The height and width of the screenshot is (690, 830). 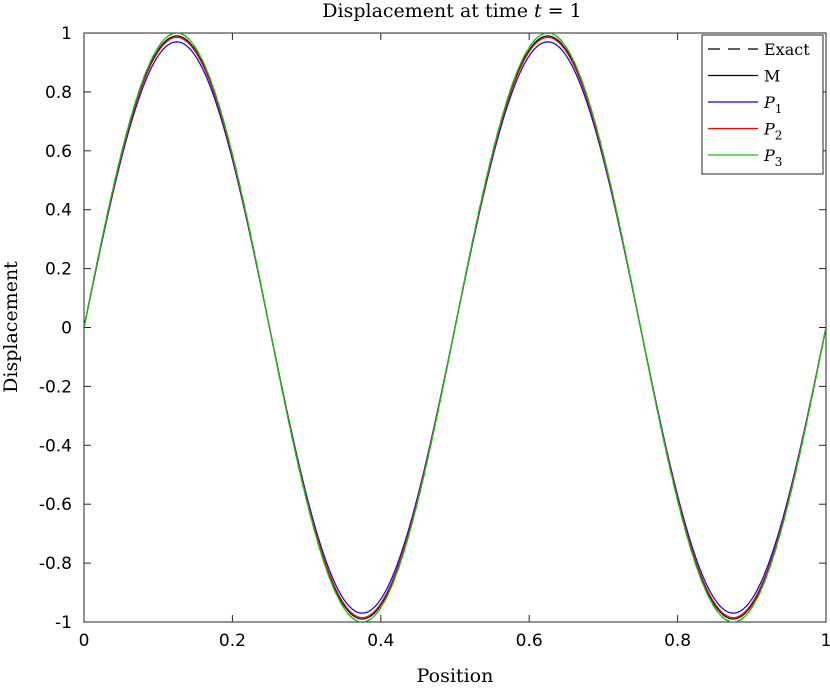 What do you see at coordinates (55, 505) in the screenshot?
I see `y-tick-label: -0.6` at bounding box center [55, 505].